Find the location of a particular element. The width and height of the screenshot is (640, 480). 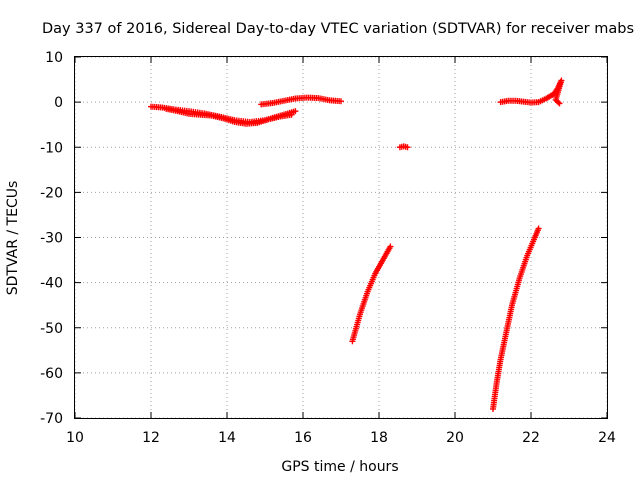

x-tick-label: 24 is located at coordinates (607, 438).